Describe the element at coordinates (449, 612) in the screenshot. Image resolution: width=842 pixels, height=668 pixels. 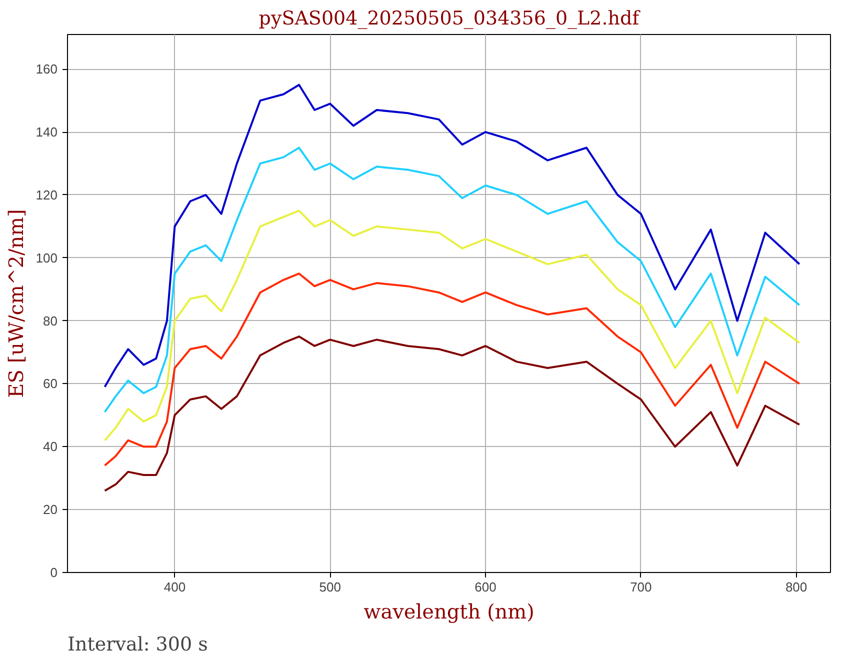
I see `x-axis-title: wavelength (nm)` at that location.